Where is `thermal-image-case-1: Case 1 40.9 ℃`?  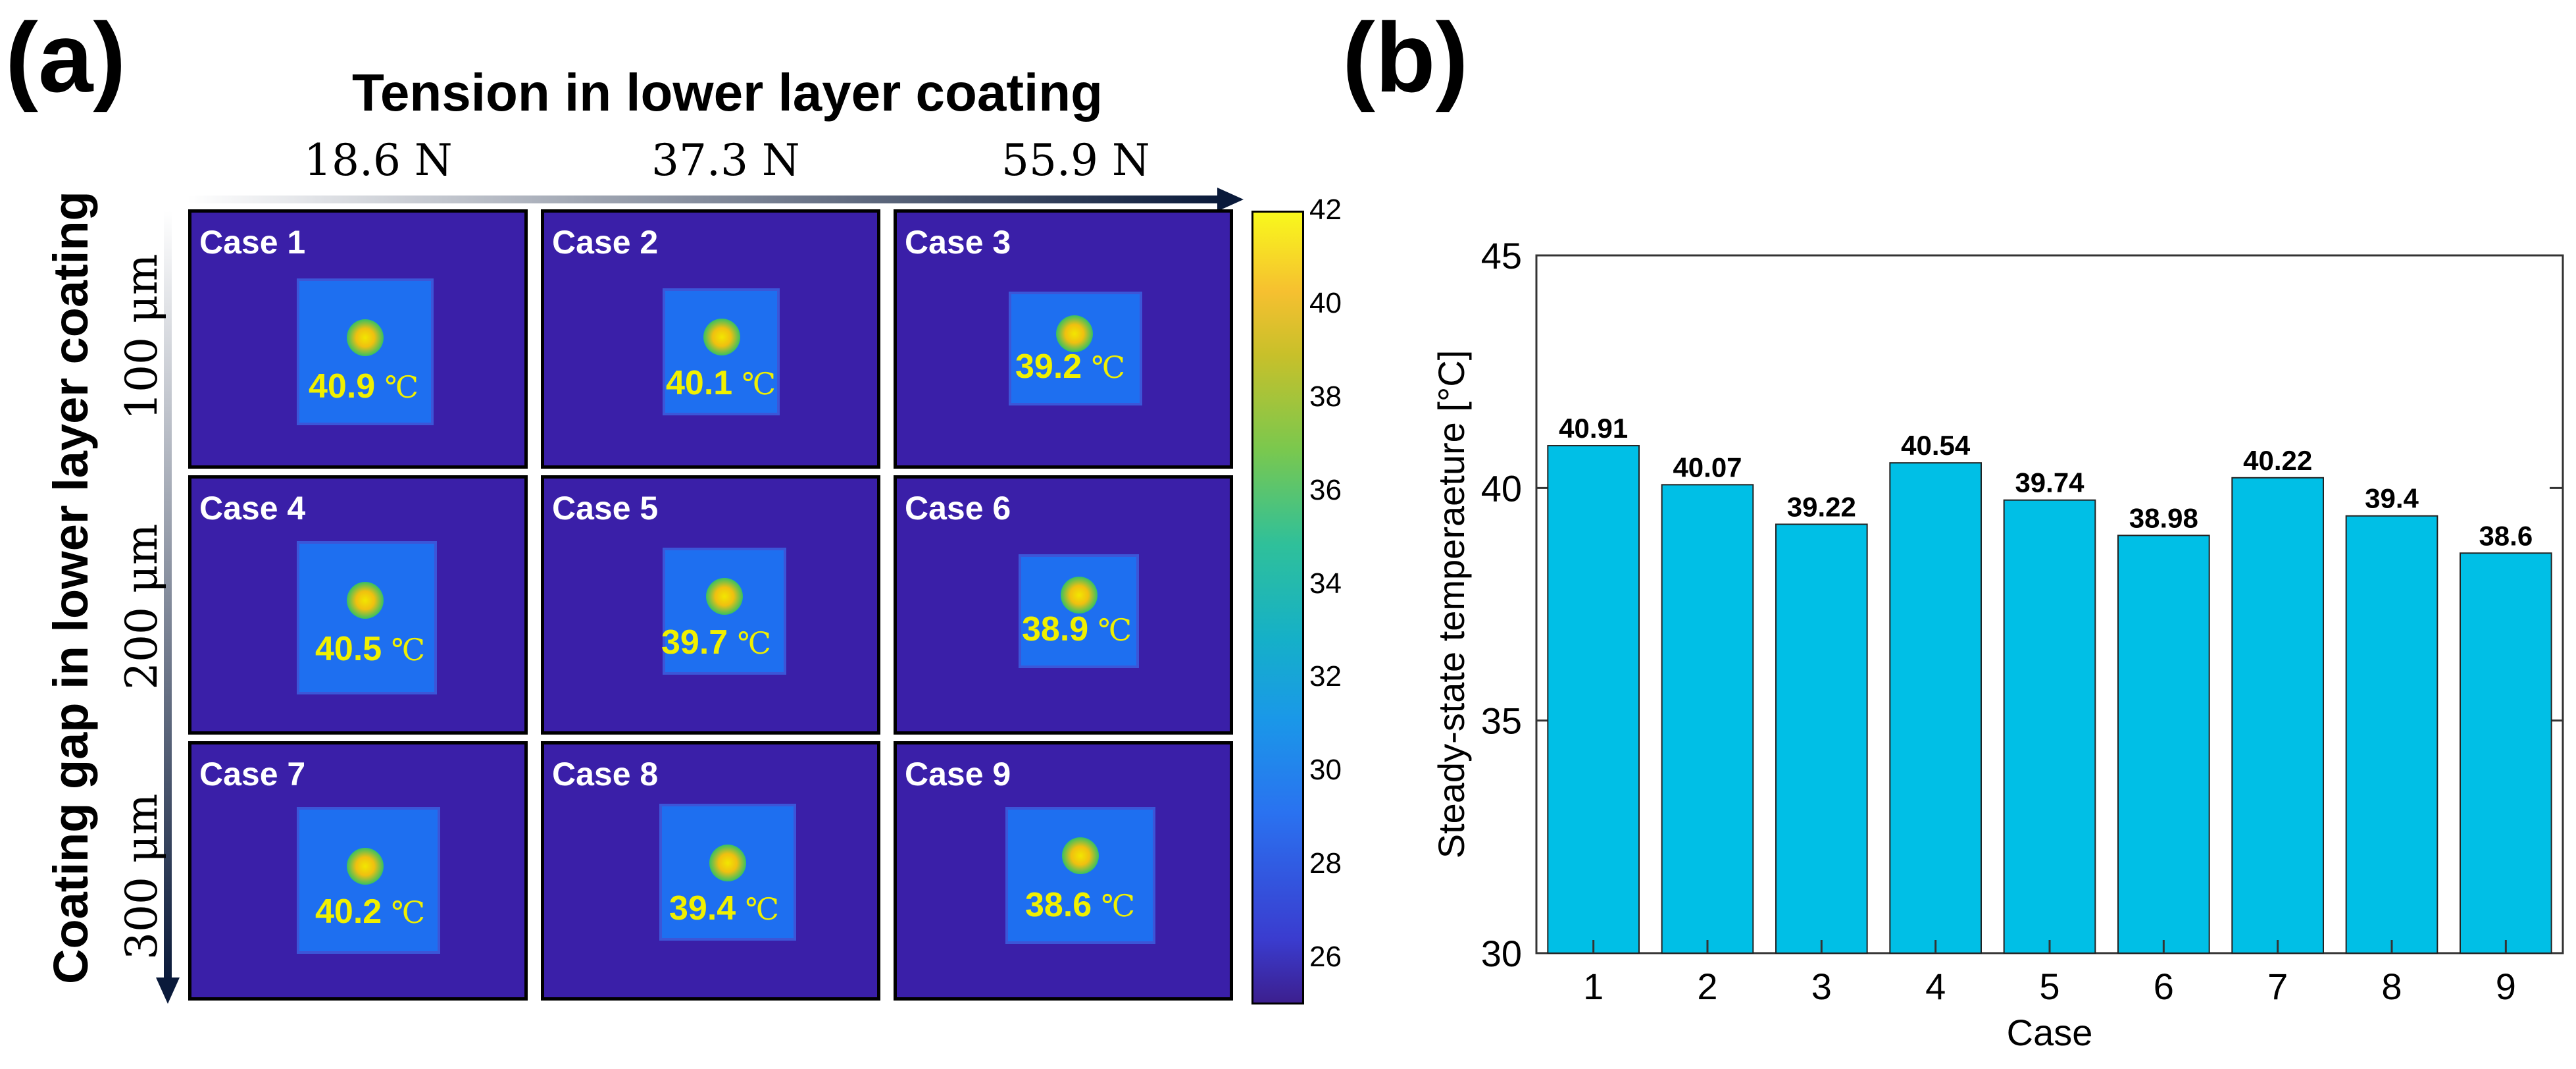 thermal-image-case-1: Case 1 40.9 ℃ is located at coordinates (358, 339).